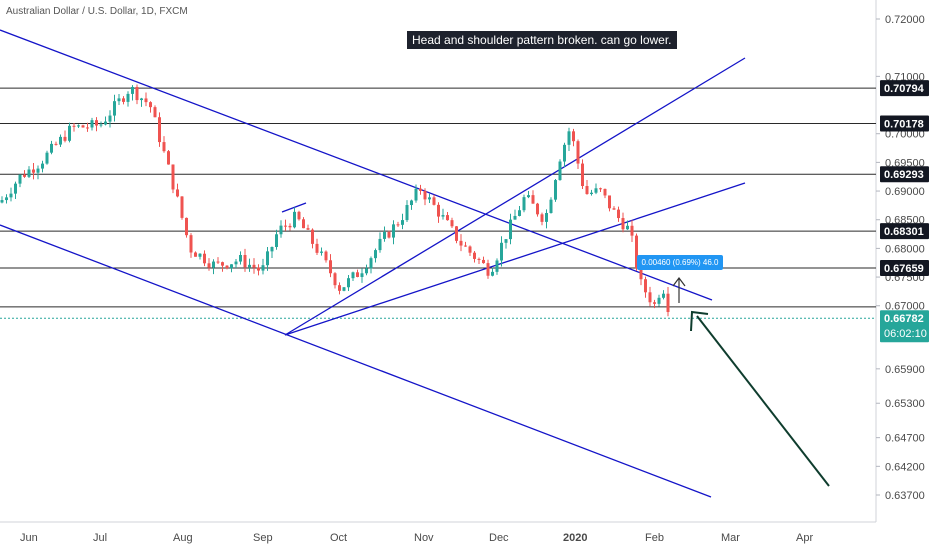 Image resolution: width=932 pixels, height=555 pixels. I want to click on price-tick-label: 0.64200, so click(905, 467).